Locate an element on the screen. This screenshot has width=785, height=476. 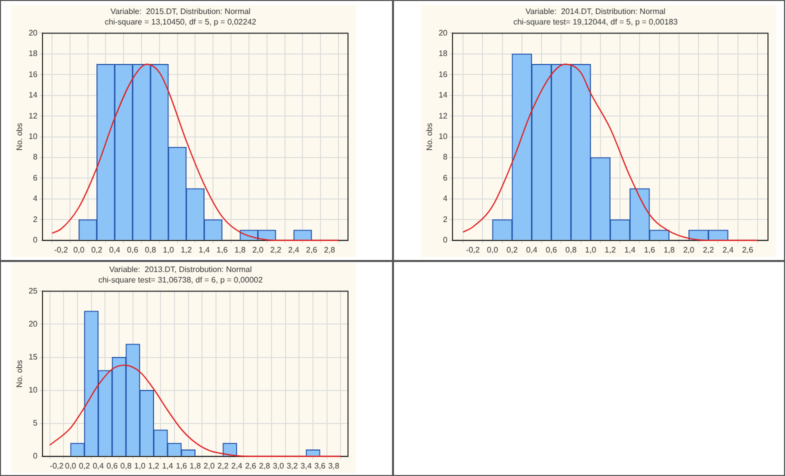
chart-subtitle: chi-square test= 31,06738, df = 6, p = 0,00002 is located at coordinates (181, 280).